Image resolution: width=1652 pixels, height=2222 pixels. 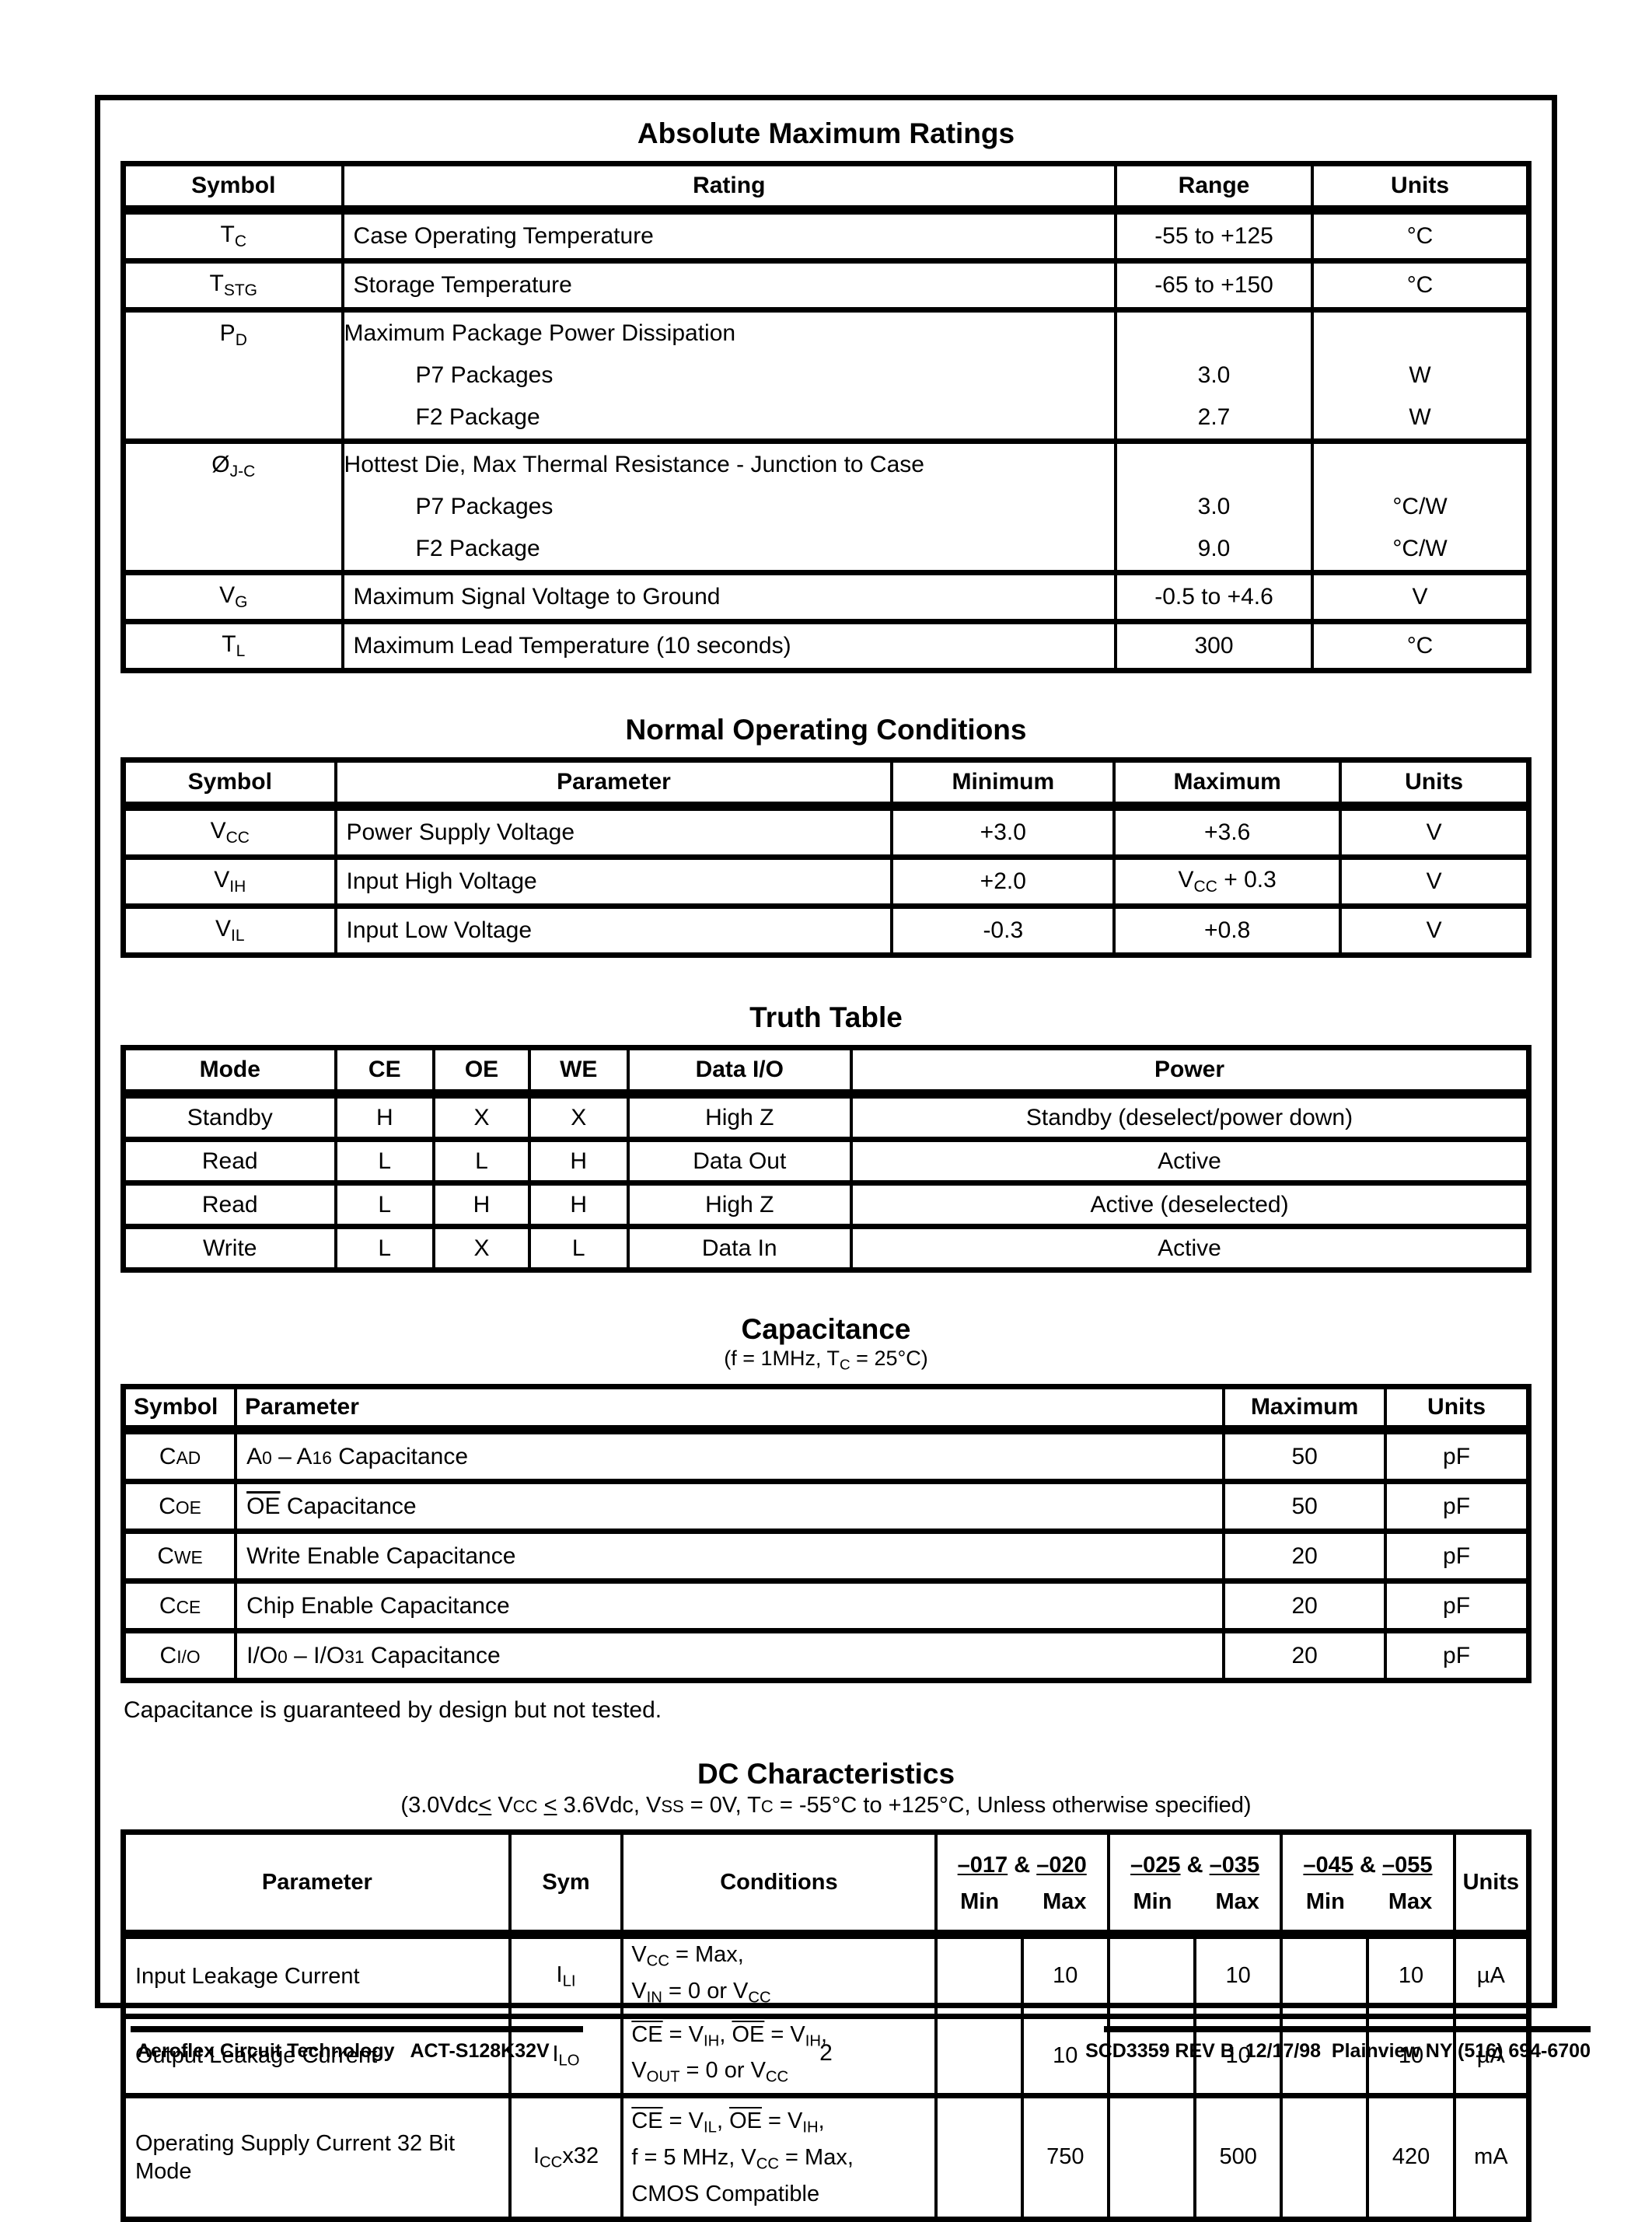 What do you see at coordinates (729, 235) in the screenshot?
I see `rating-cell: Case Operating Temperature` at bounding box center [729, 235].